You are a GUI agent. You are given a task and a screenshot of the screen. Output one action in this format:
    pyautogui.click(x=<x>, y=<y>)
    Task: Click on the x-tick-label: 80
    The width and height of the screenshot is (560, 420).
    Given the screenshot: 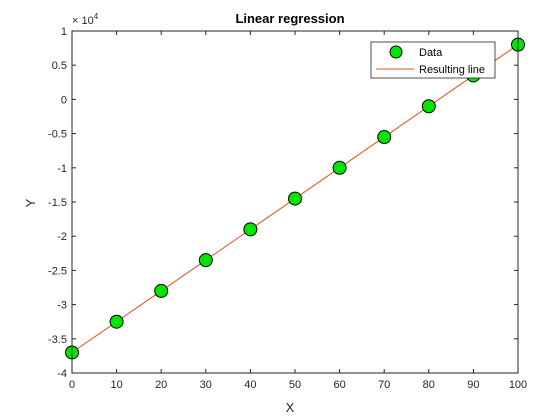 What is the action you would take?
    pyautogui.click(x=429, y=385)
    